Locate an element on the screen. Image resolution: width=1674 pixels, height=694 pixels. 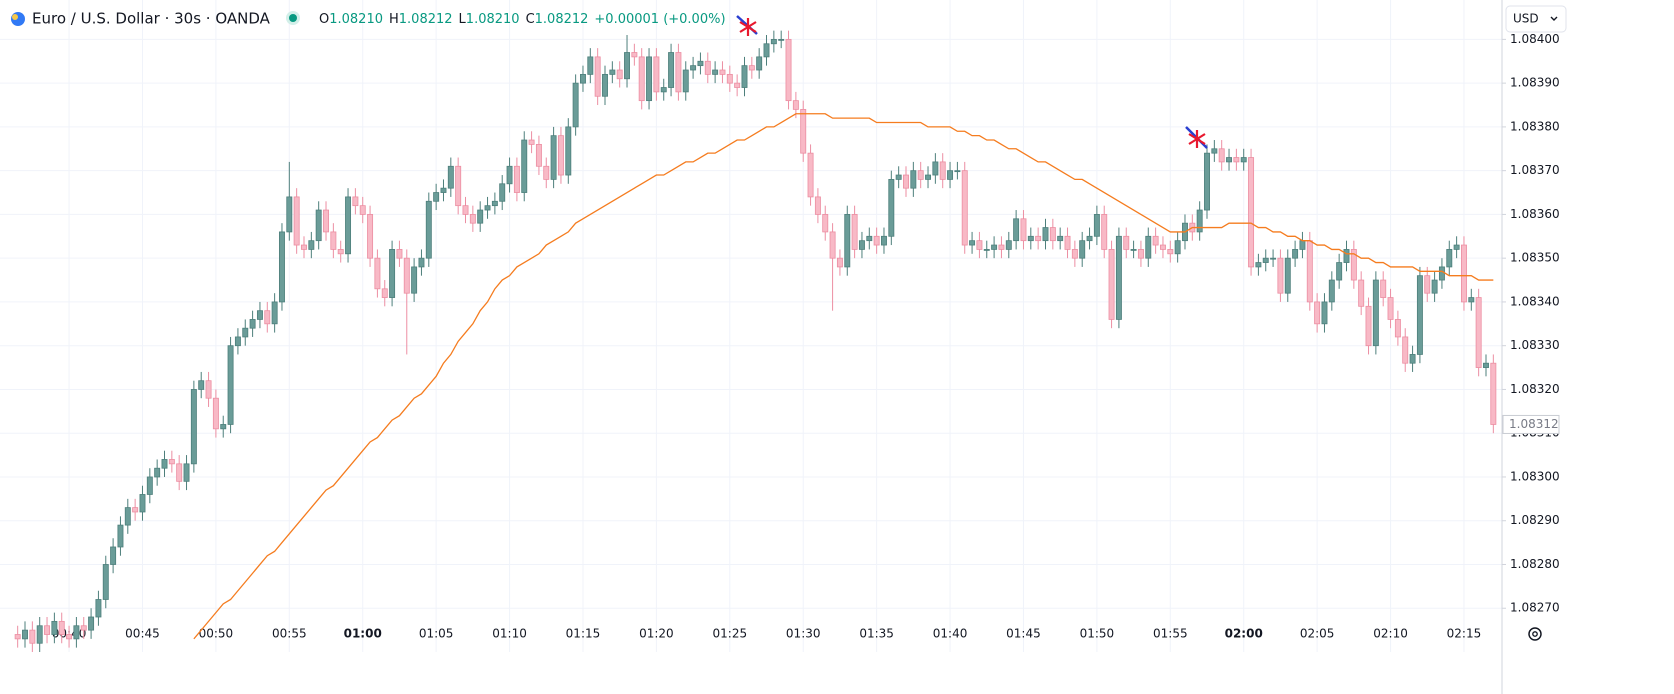
y-tick-label: 1.08350 is located at coordinates (1535, 258).